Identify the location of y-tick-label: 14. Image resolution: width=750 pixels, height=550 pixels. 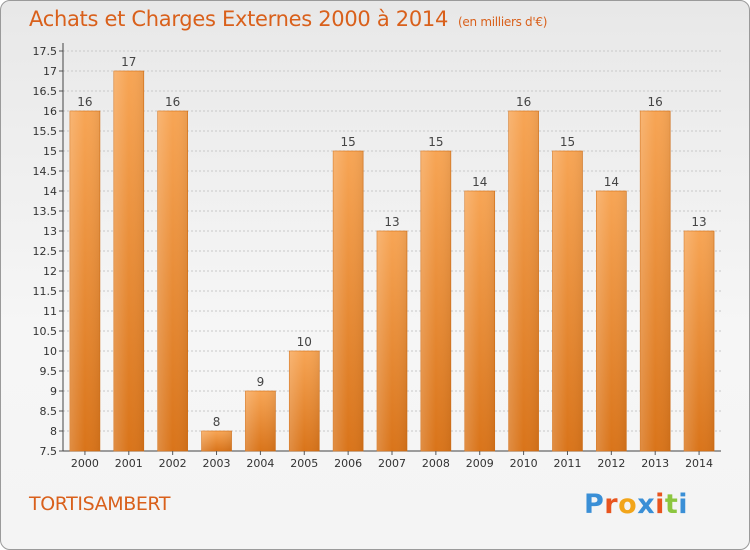
(50, 191).